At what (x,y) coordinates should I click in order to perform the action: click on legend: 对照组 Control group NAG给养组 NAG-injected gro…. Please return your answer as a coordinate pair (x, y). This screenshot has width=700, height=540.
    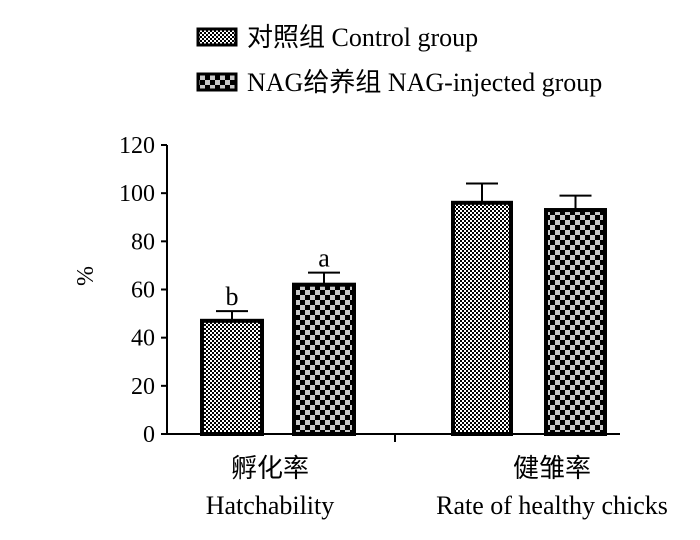
    Looking at the image, I should click on (399, 60).